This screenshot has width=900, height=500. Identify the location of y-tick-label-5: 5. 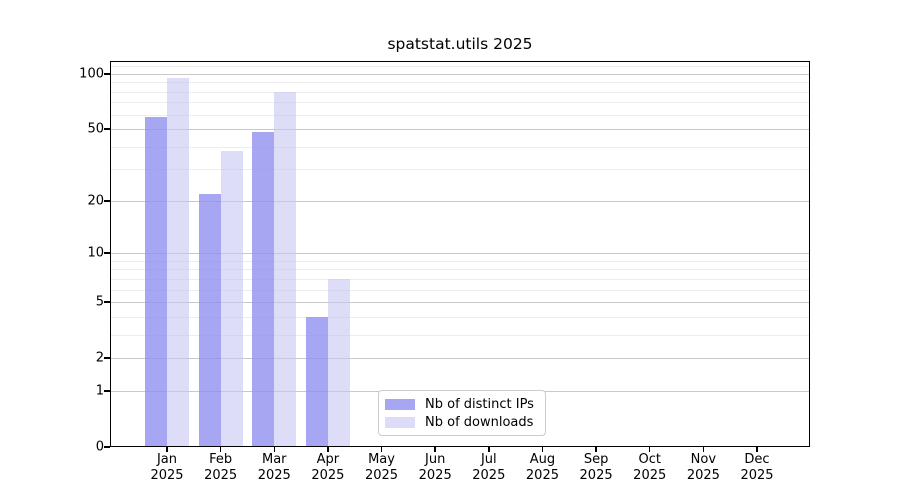
(99, 302).